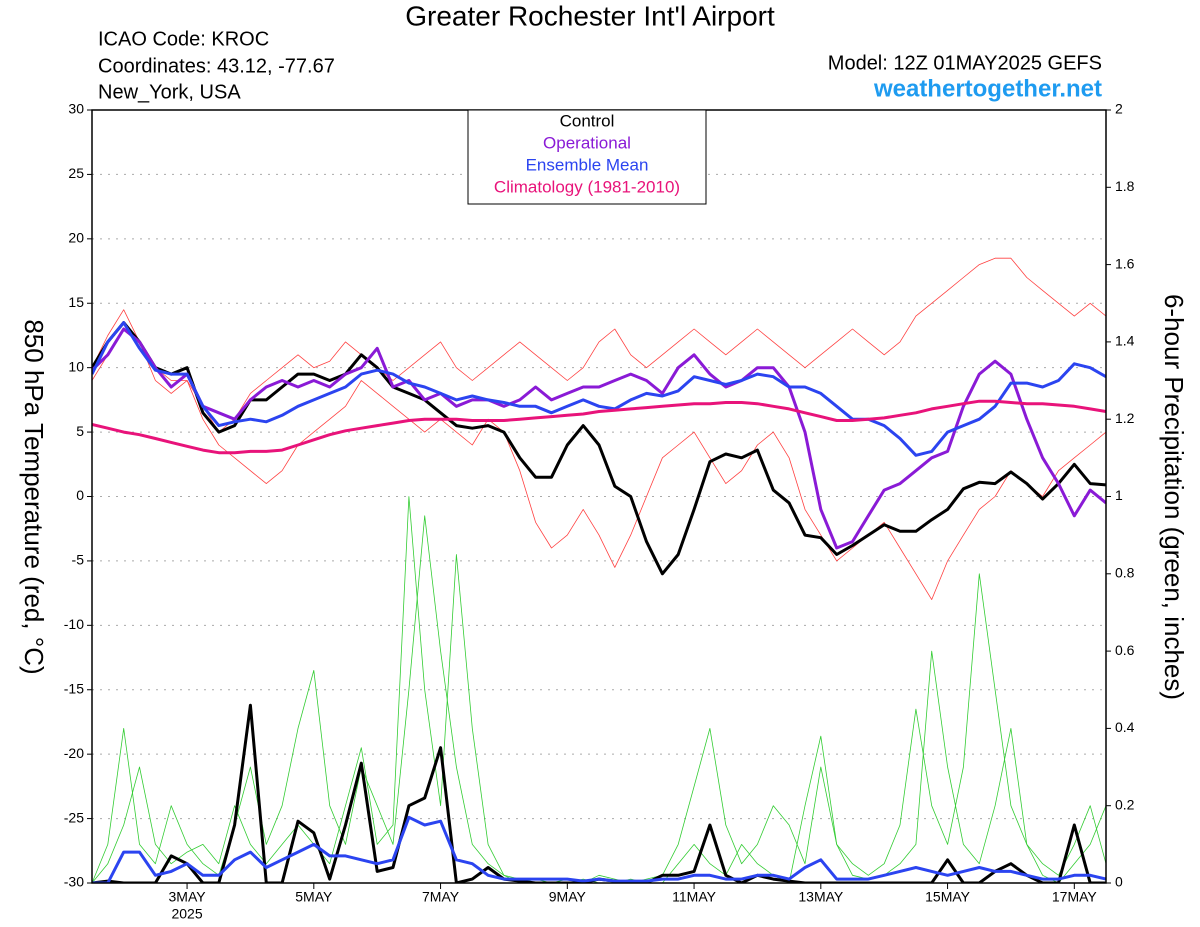 The image size is (1200, 927). Describe the element at coordinates (948, 897) in the screenshot. I see `x-tick-label: 15MAY` at that location.